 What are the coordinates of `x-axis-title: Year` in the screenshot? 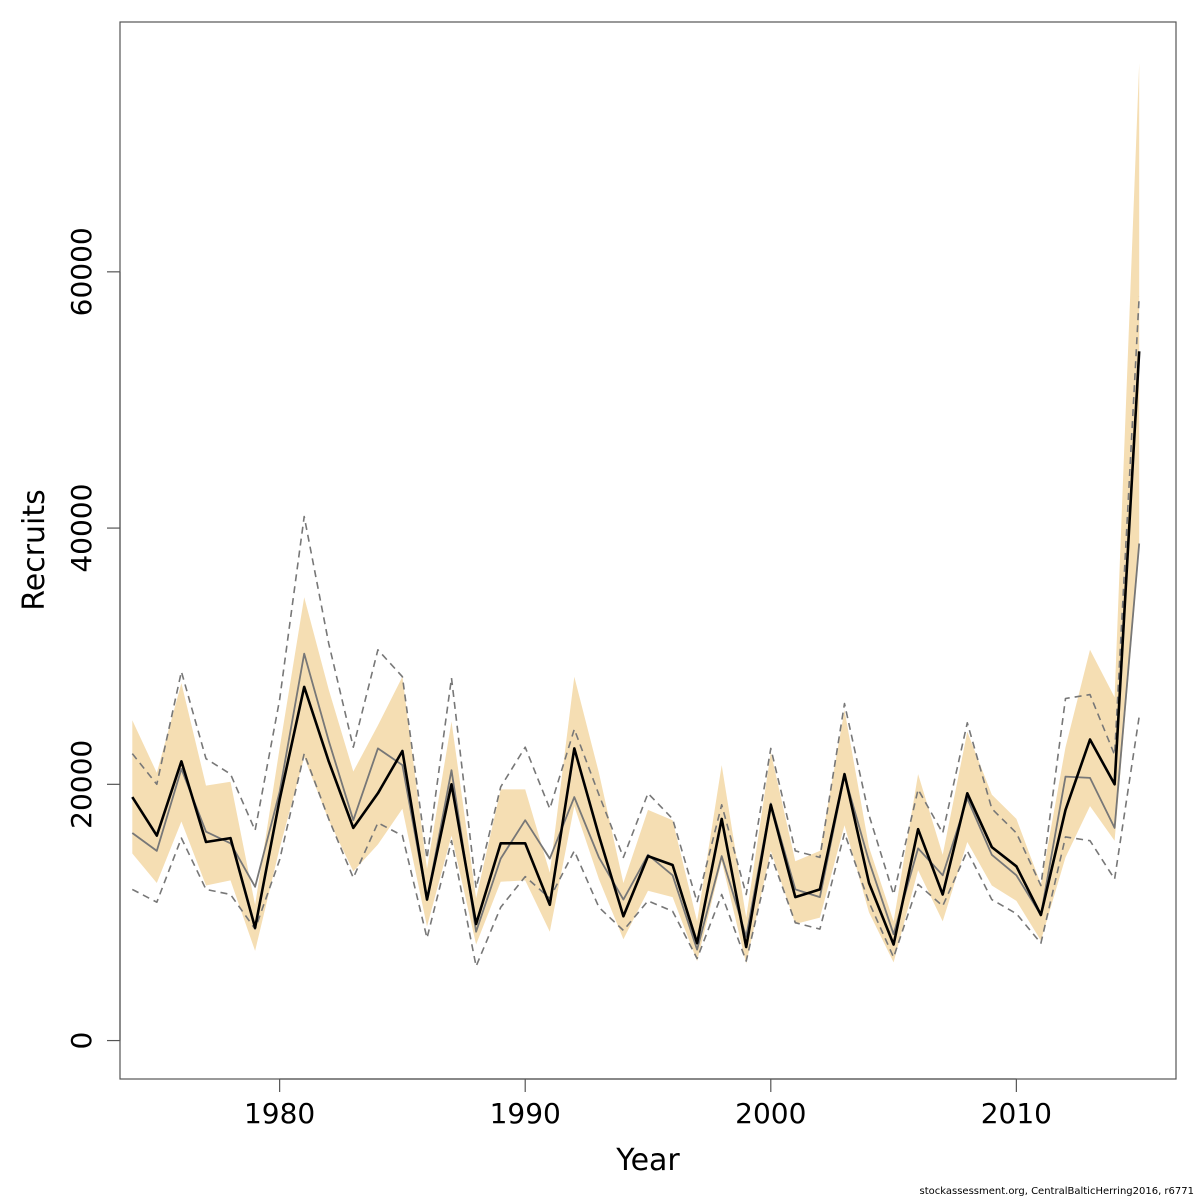 It's located at (647, 1160).